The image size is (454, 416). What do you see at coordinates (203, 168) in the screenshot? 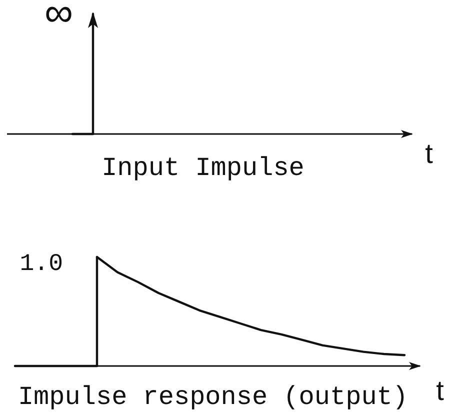
I see `text: Input Impulse` at bounding box center [203, 168].